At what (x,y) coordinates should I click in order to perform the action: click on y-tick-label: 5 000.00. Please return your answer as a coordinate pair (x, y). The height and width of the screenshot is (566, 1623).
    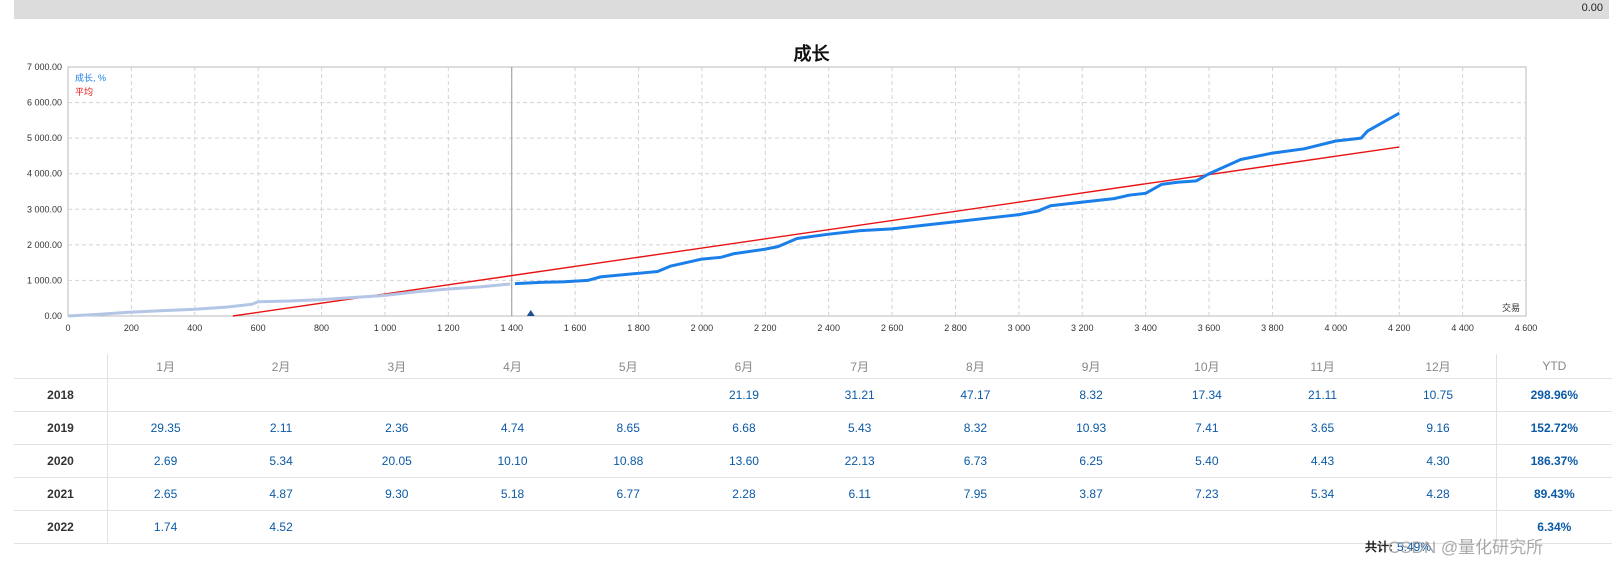
    Looking at the image, I should click on (44, 138).